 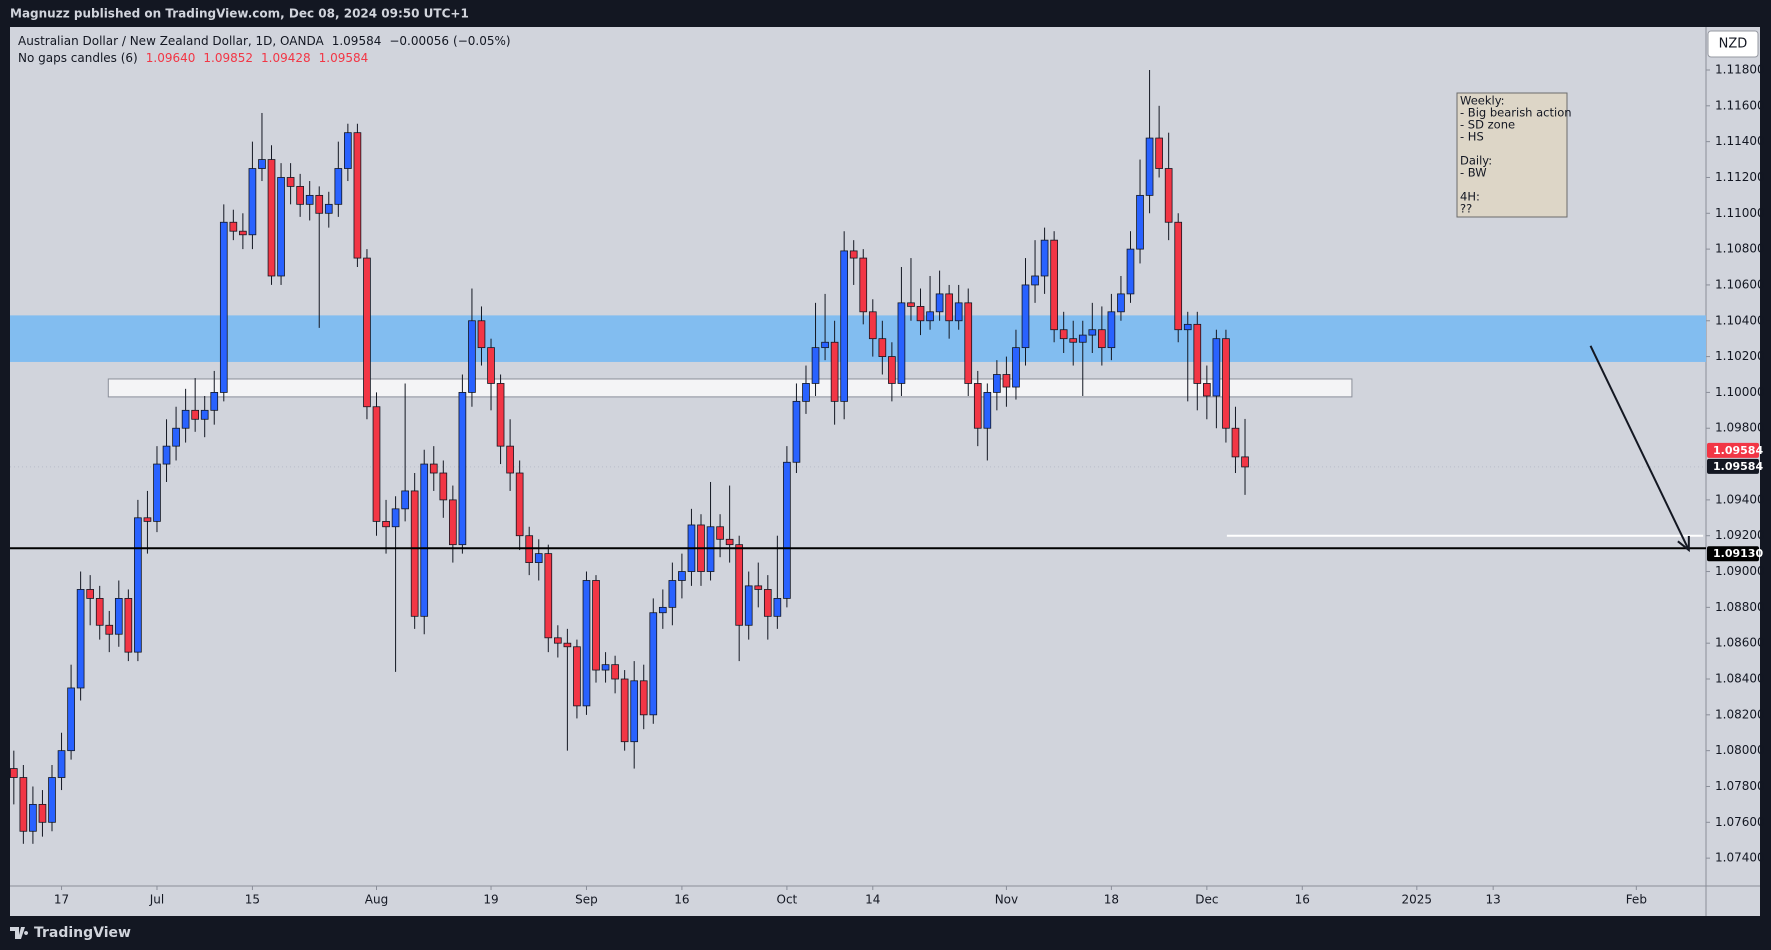 What do you see at coordinates (1740, 320) in the screenshot?
I see `y-tick-label: 1.10400` at bounding box center [1740, 320].